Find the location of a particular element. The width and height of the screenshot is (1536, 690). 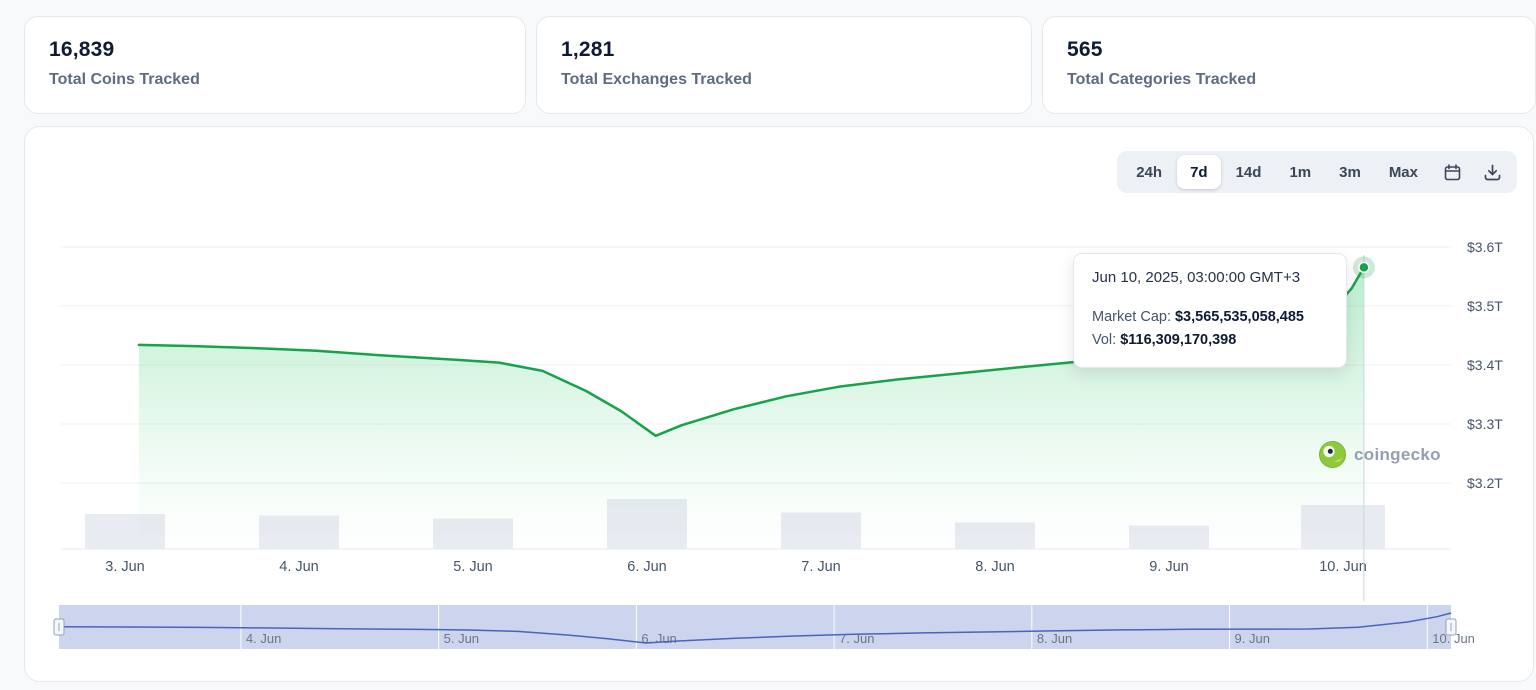

tooltip-volume-label: Vol: is located at coordinates (1104, 340).